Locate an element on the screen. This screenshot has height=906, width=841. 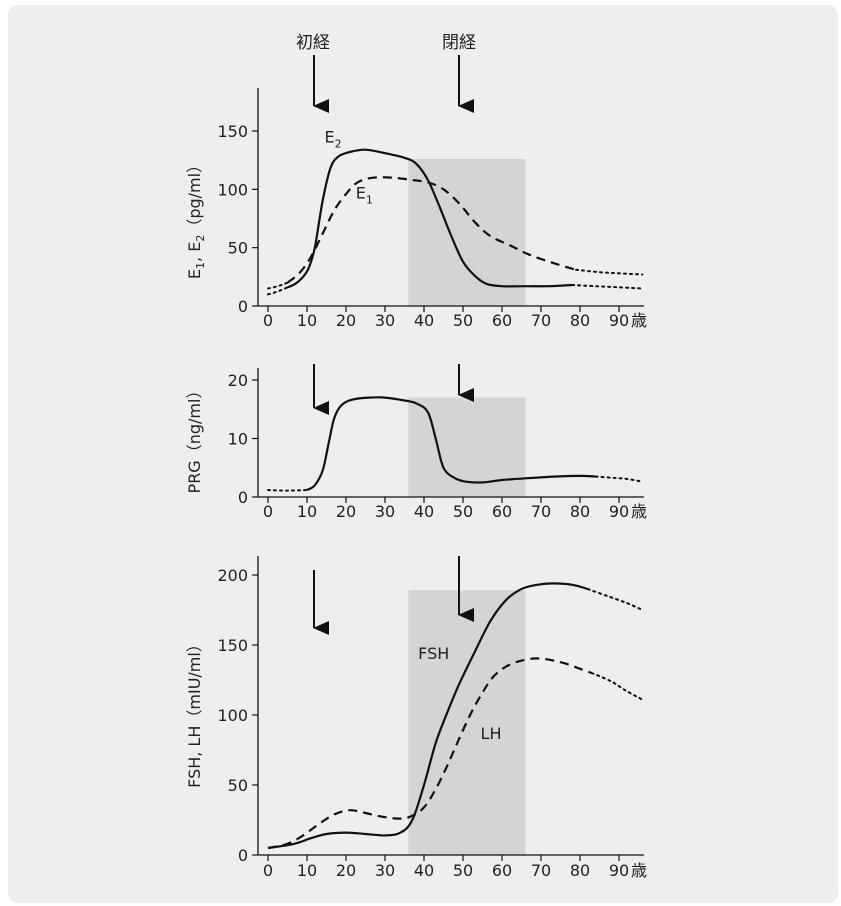
series-fsh-line is located at coordinates (428, 716).